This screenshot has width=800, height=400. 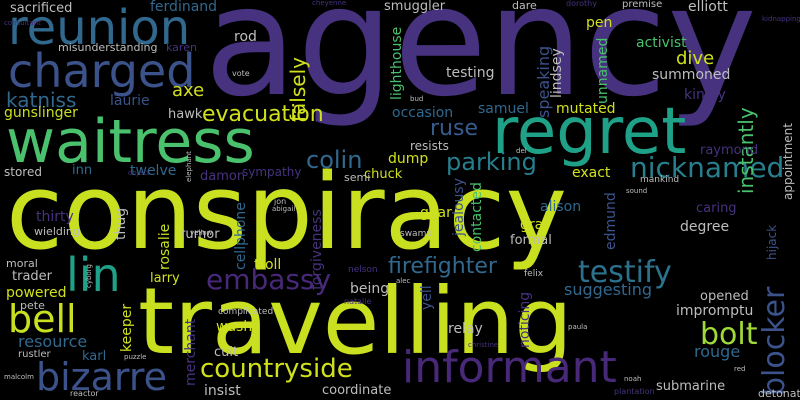 What do you see at coordinates (729, 150) in the screenshot?
I see `word-raymond: raymond` at bounding box center [729, 150].